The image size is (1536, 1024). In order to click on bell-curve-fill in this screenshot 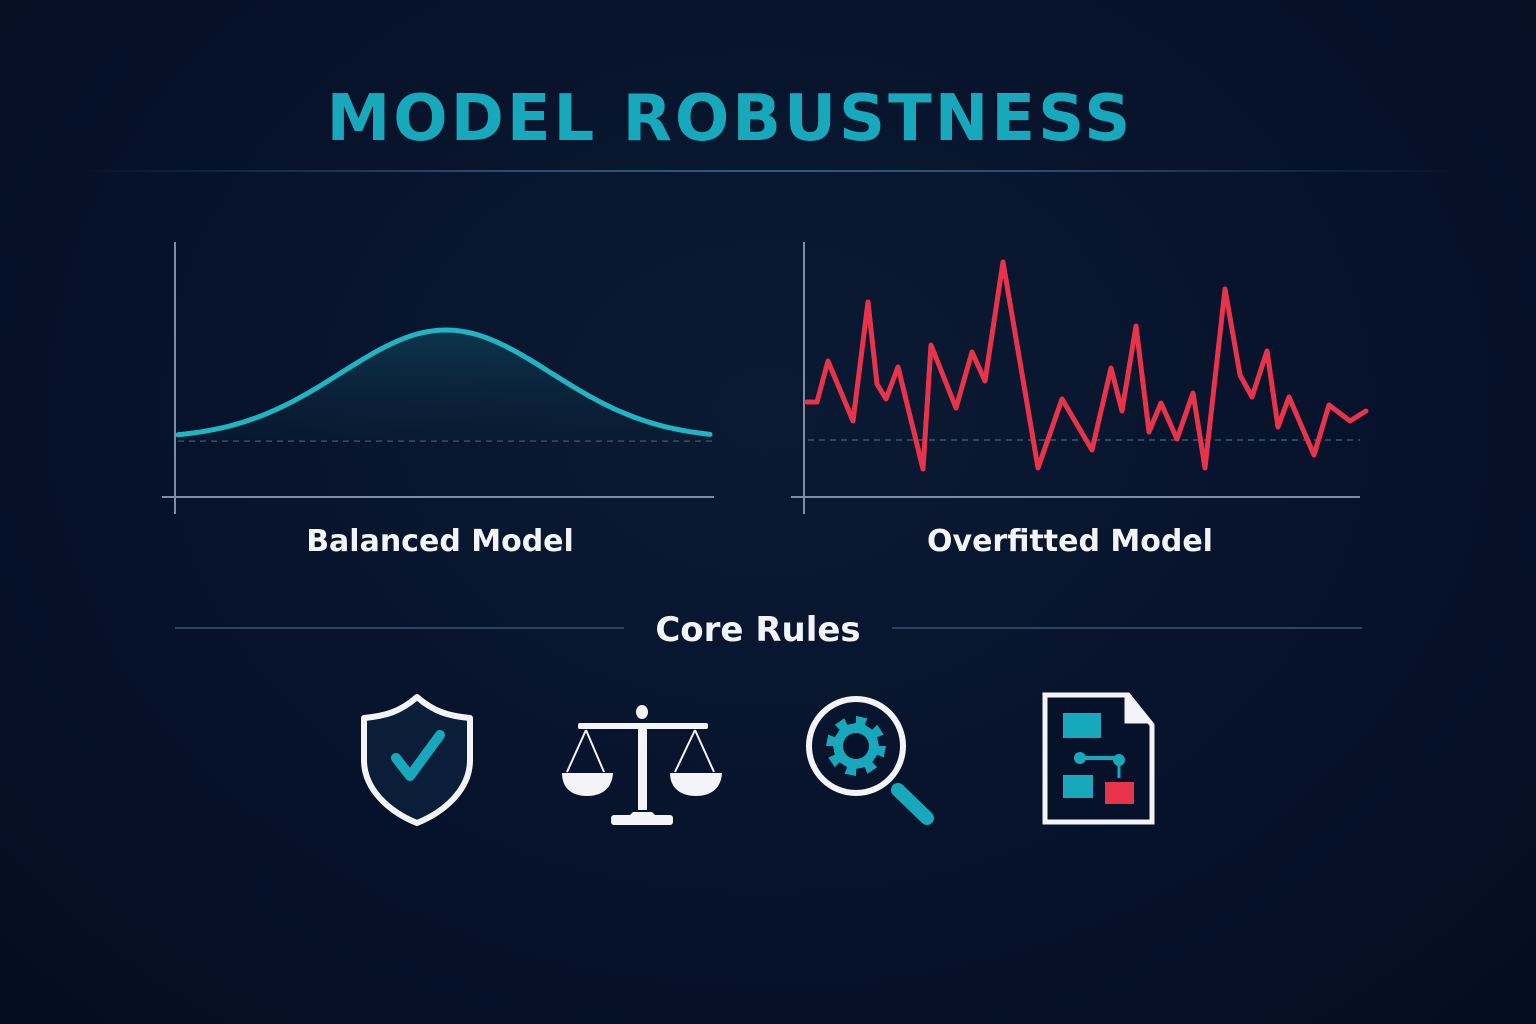, I will do `click(445, 385)`.